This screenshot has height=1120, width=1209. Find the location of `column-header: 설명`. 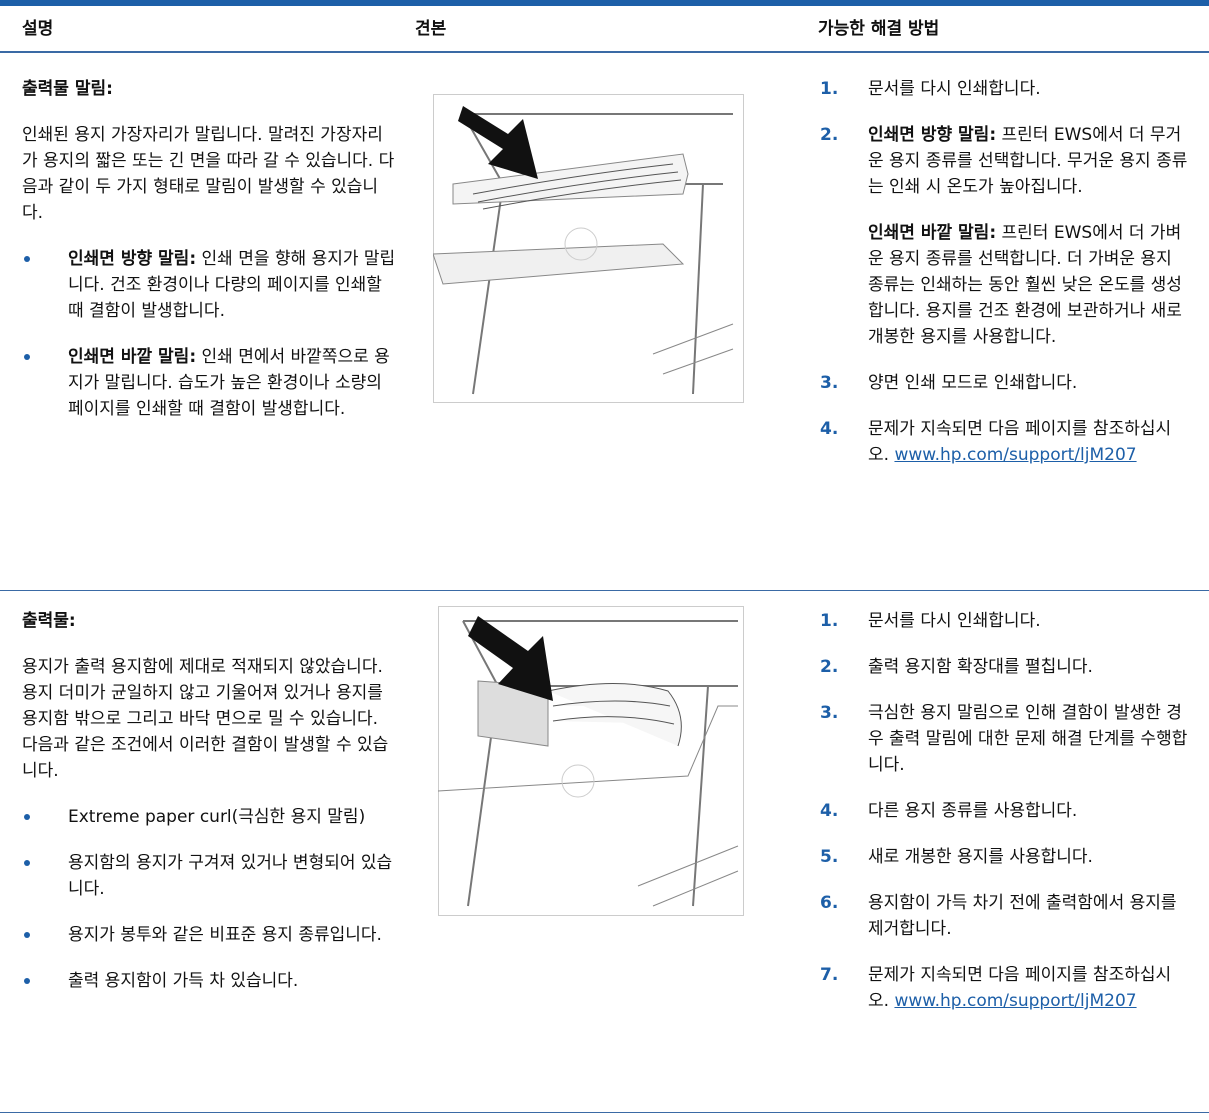

column-header: 설명 is located at coordinates (38, 29).